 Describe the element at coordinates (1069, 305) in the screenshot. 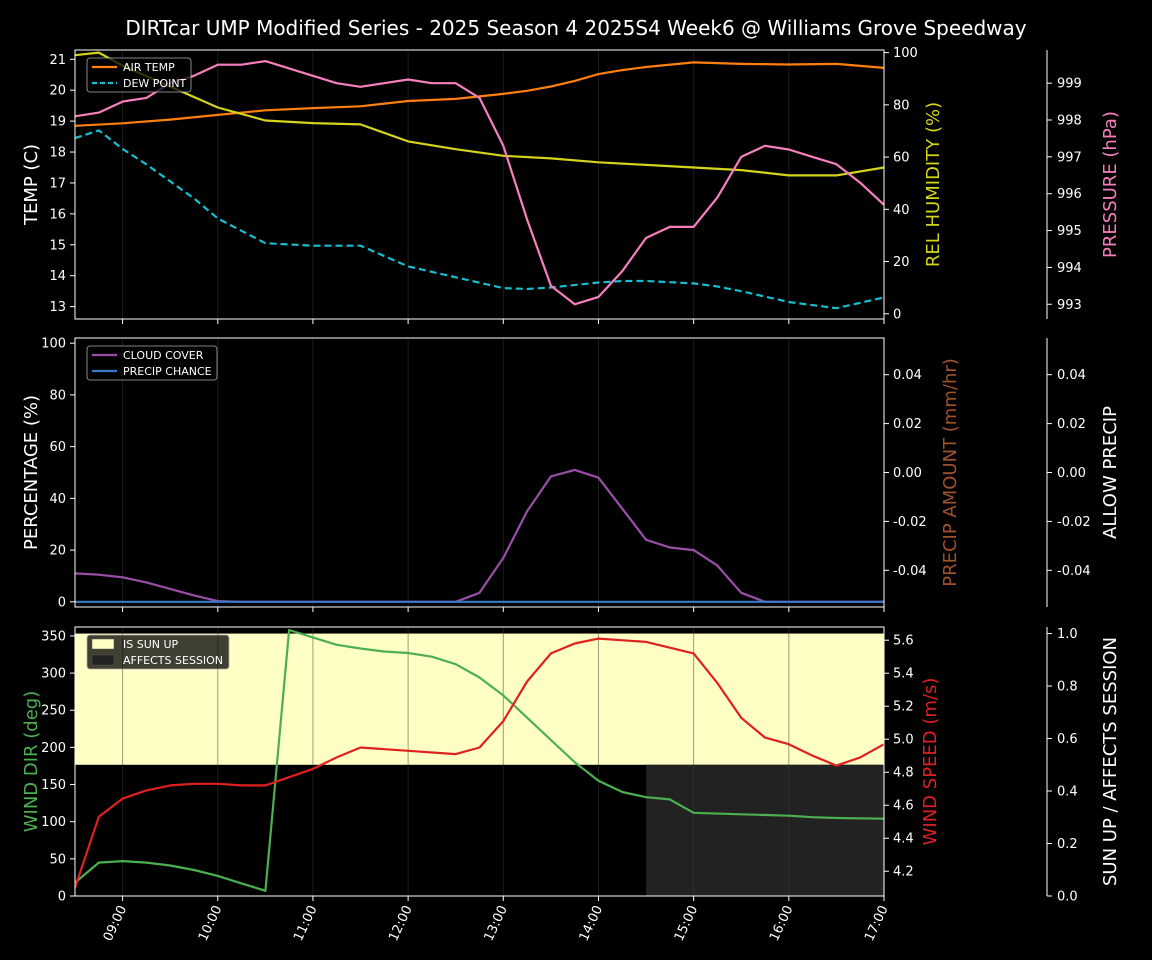

I see `y3-tick-label: 993` at that location.